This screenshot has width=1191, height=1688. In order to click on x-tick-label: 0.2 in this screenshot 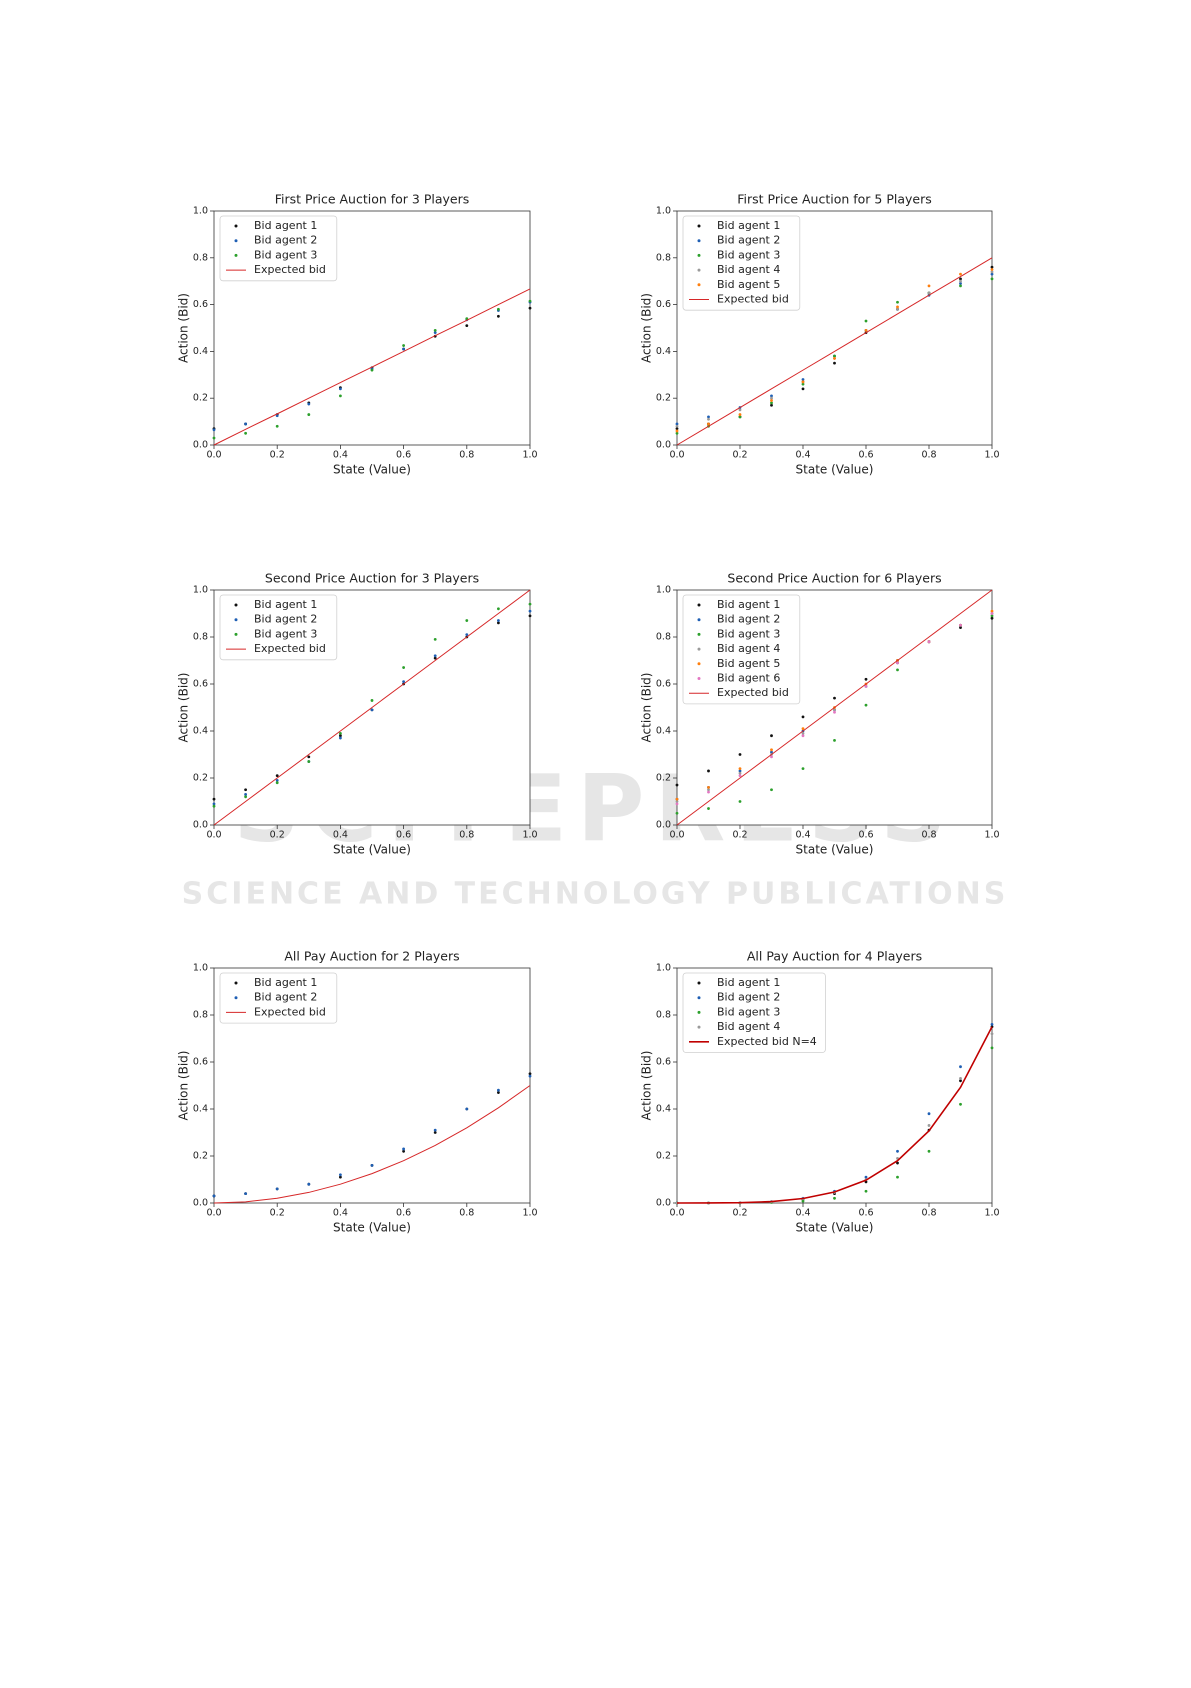, I will do `click(739, 835)`.